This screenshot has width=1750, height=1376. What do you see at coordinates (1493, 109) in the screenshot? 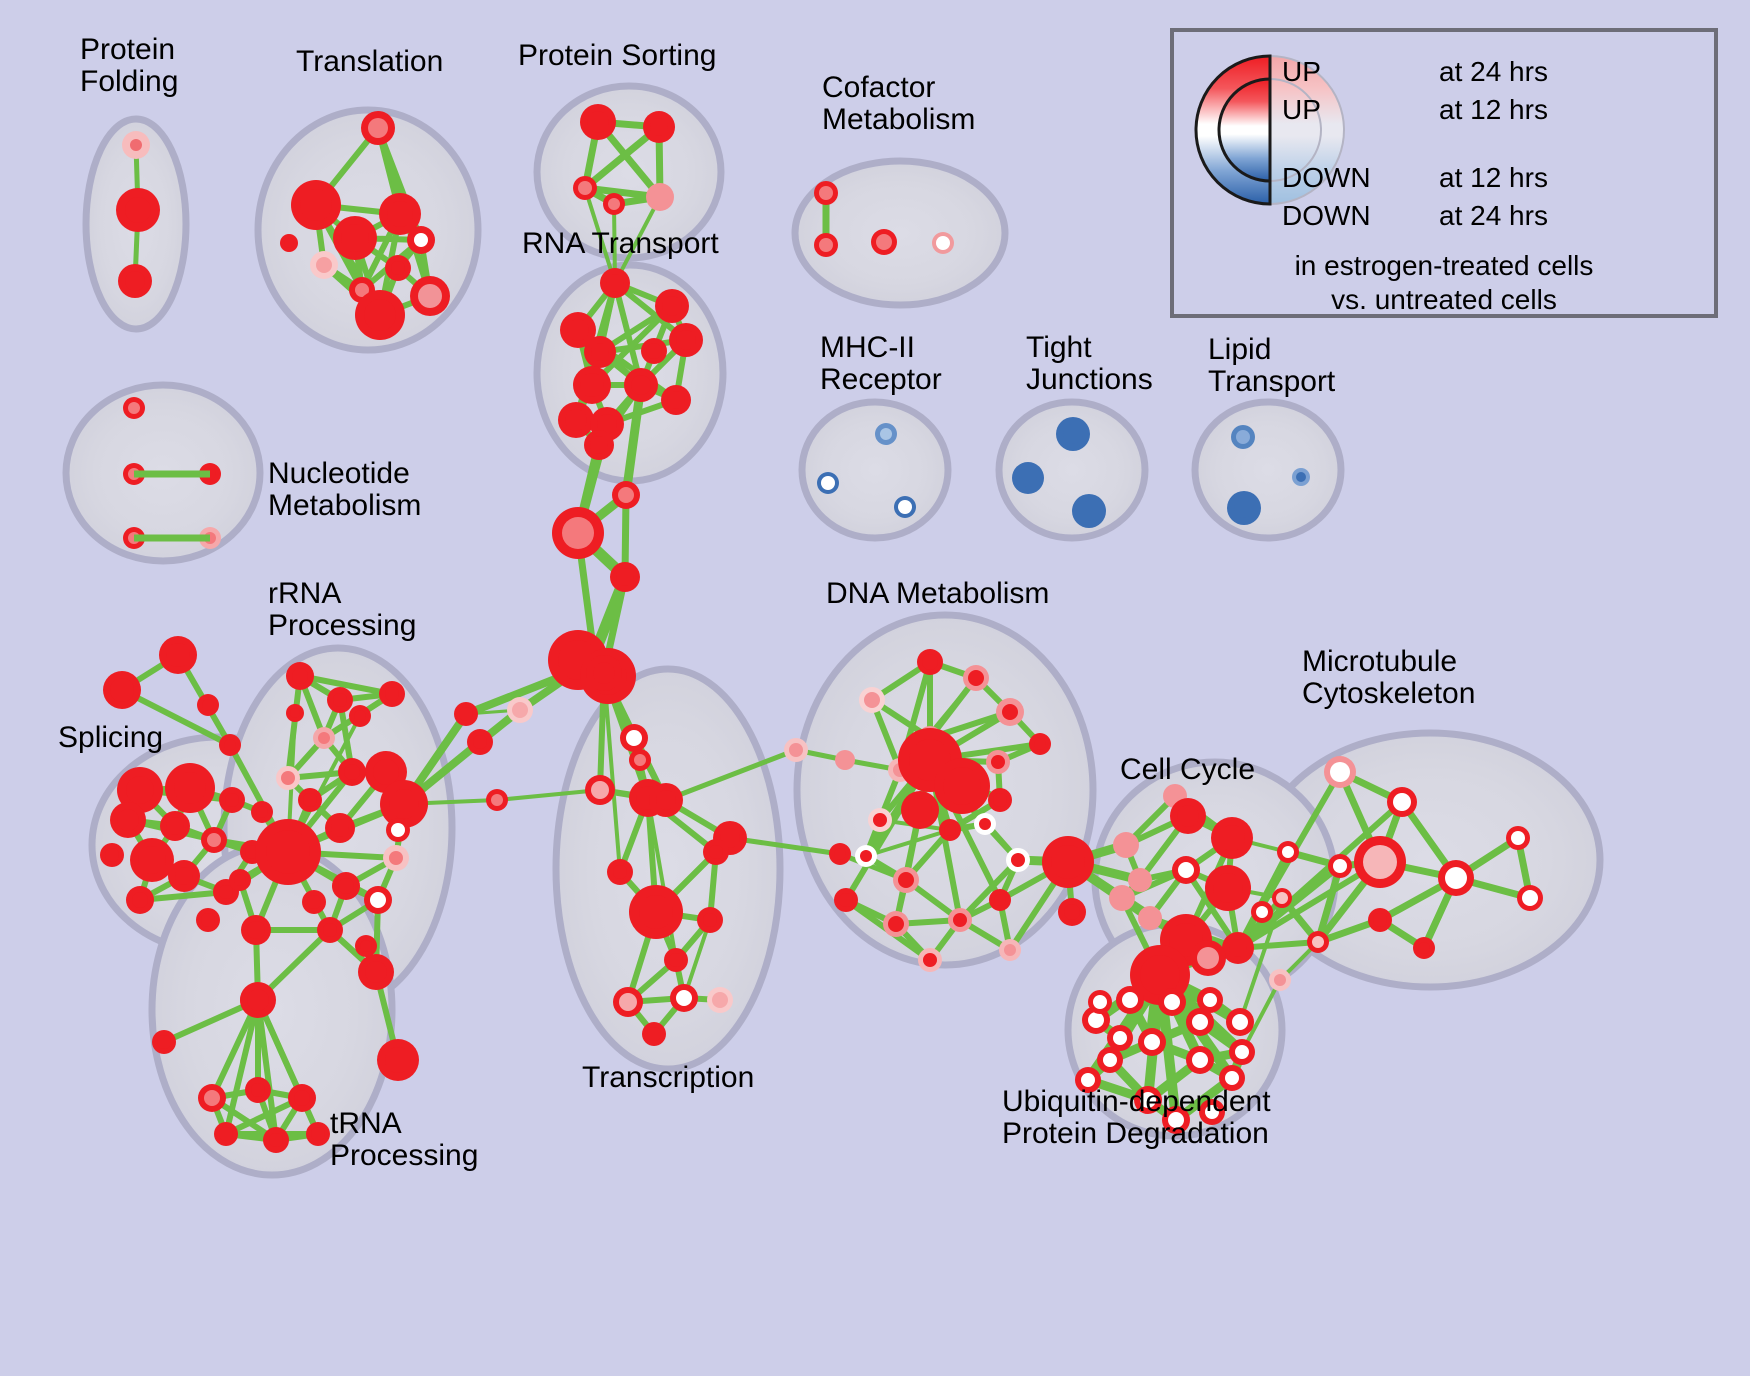
I see `legend-time-1: at 12 hrs` at bounding box center [1493, 109].